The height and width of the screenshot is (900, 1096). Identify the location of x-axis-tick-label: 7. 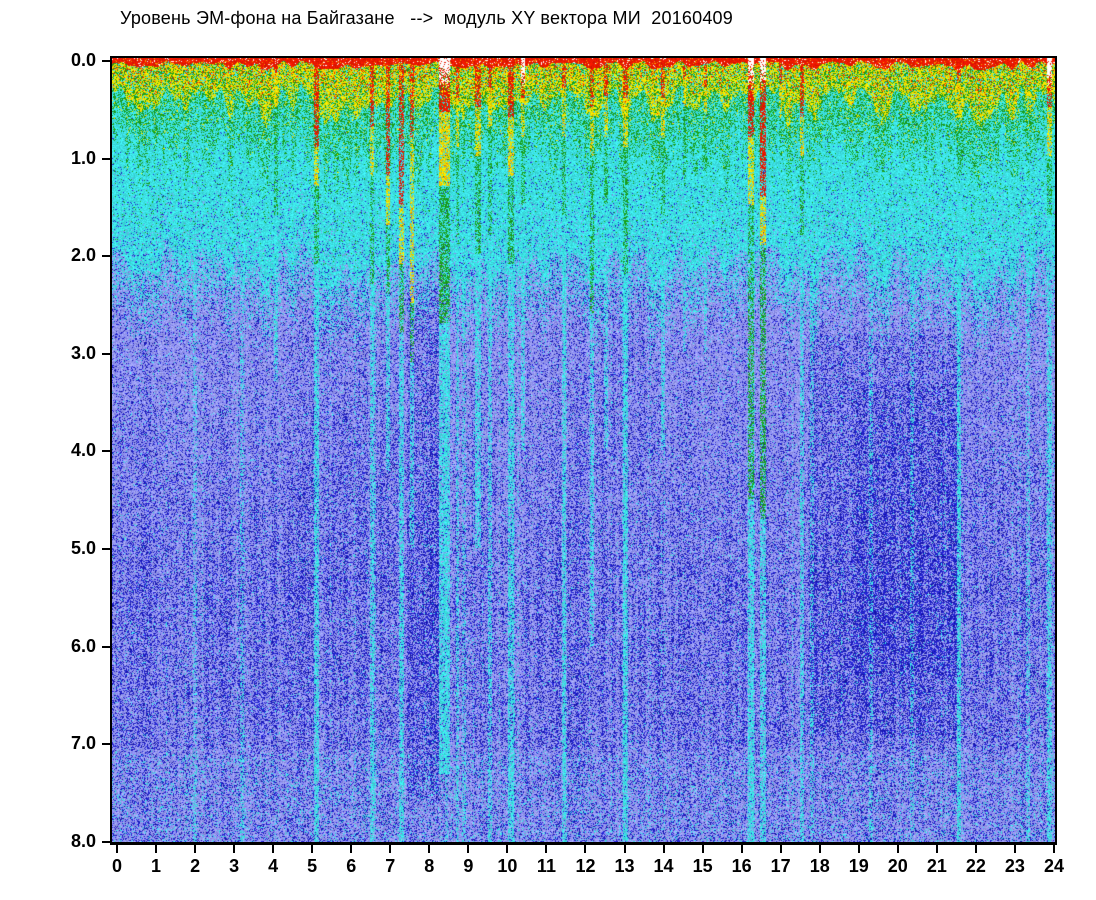
(390, 866).